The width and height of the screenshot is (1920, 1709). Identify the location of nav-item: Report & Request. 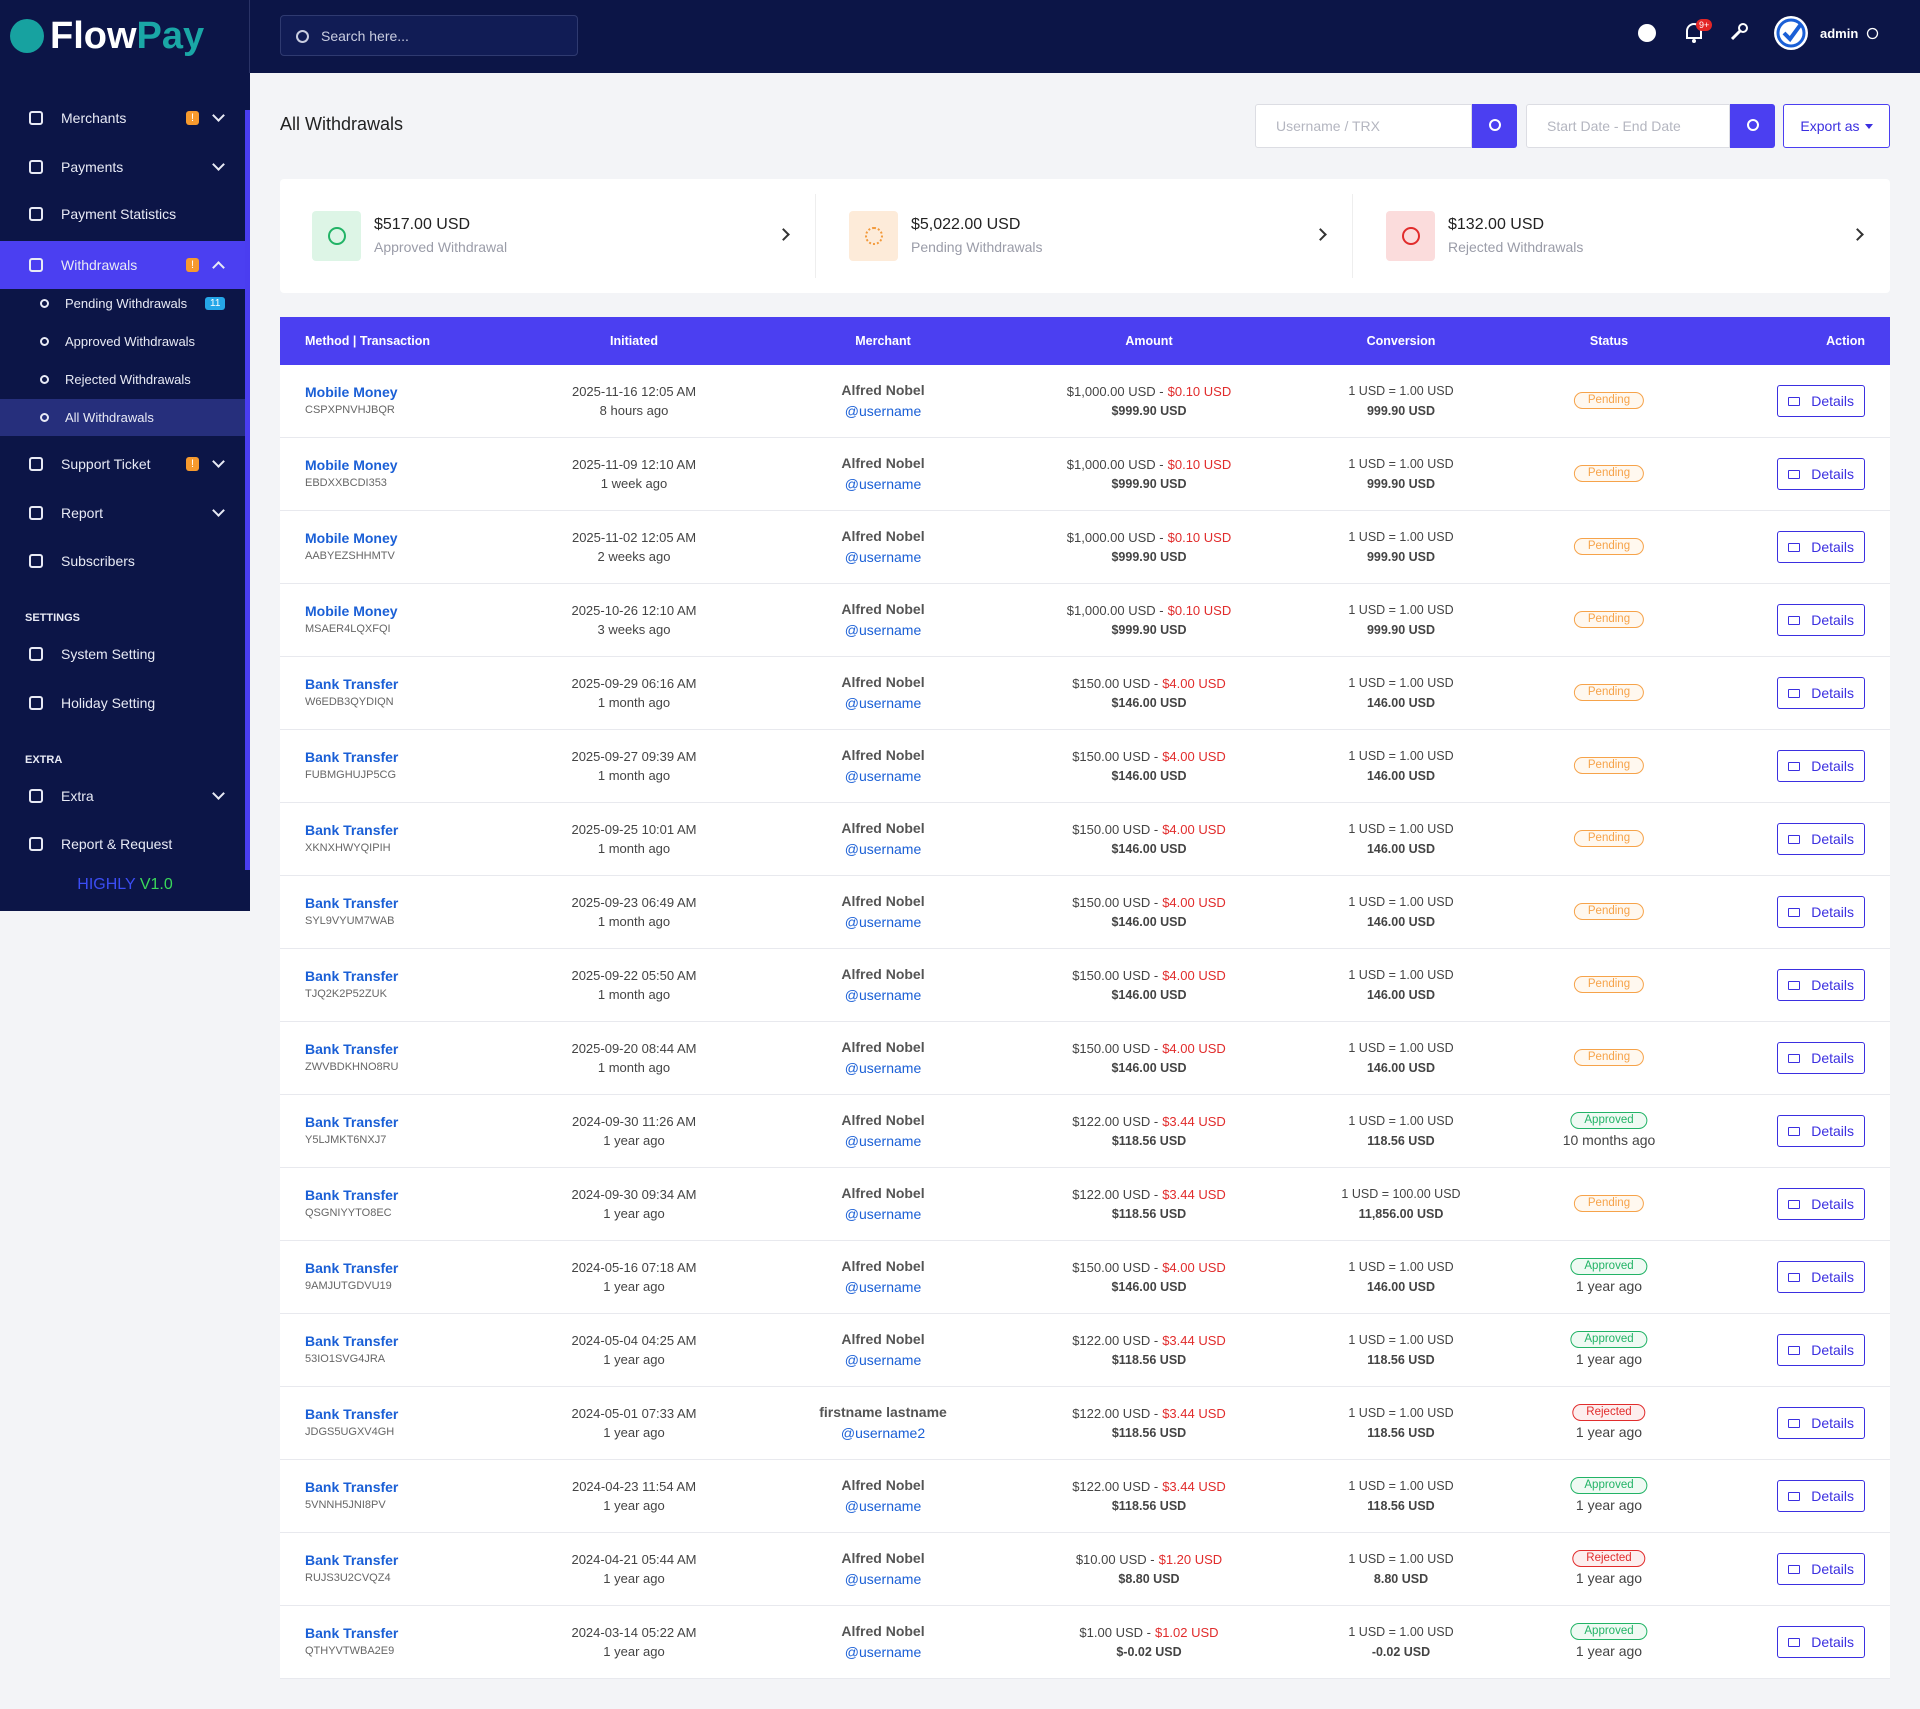
(122, 844).